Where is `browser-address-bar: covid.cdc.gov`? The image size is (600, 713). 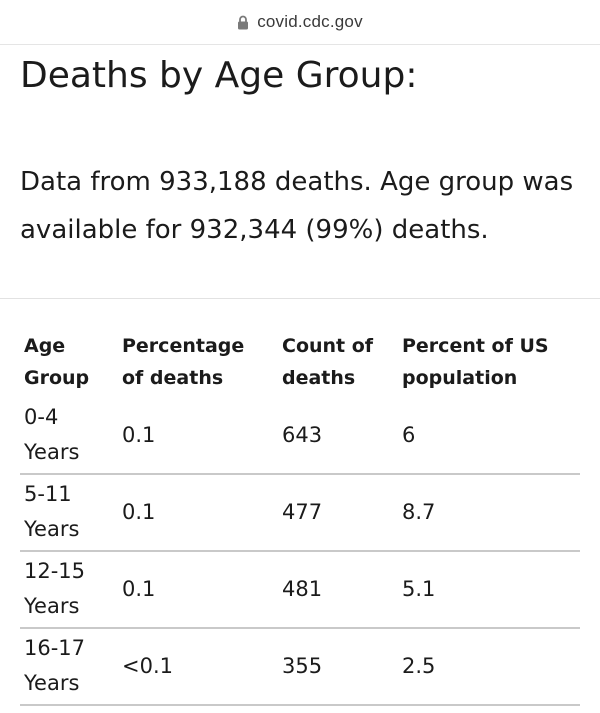 browser-address-bar: covid.cdc.gov is located at coordinates (300, 22).